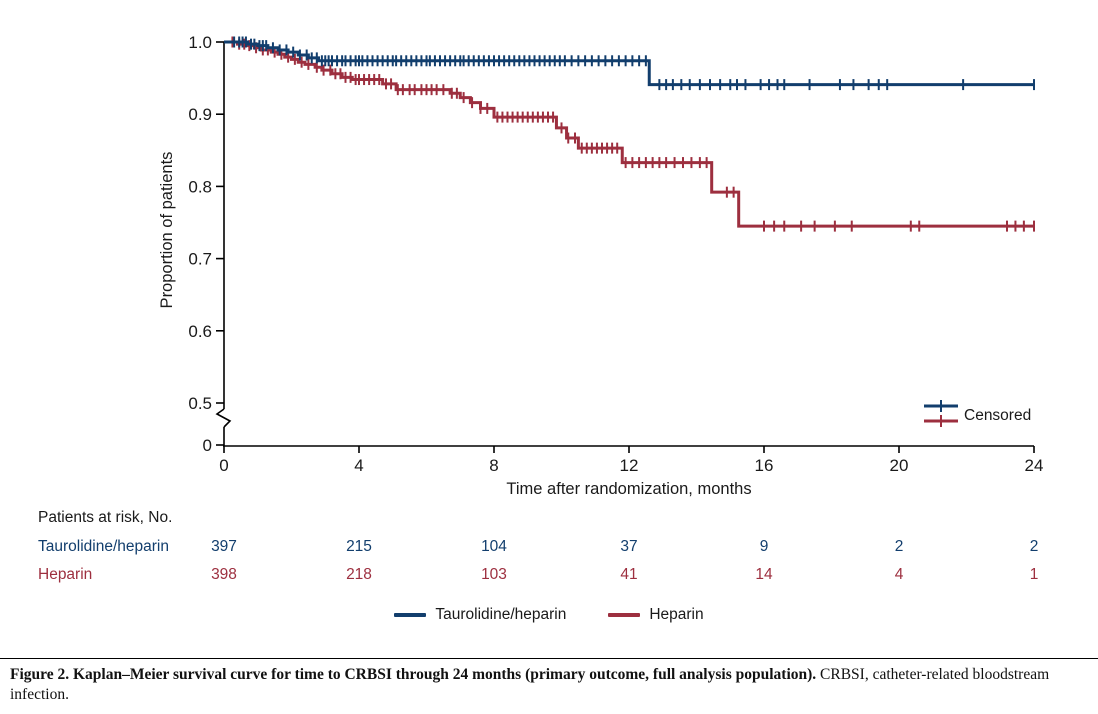 The width and height of the screenshot is (1098, 714). I want to click on risk-value: 41, so click(629, 574).